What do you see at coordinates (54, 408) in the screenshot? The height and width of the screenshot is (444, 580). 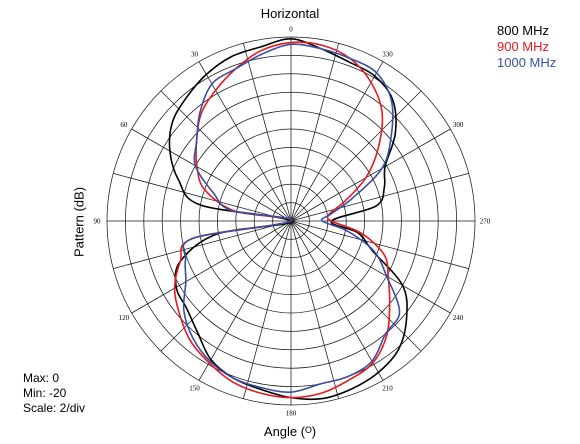 I see `scale-label: Scale: 2/div` at bounding box center [54, 408].